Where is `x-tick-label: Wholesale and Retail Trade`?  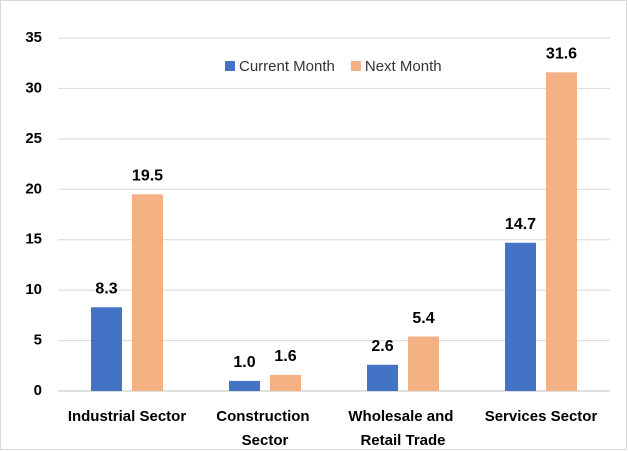
x-tick-label: Wholesale and Retail Trade is located at coordinates (402, 428).